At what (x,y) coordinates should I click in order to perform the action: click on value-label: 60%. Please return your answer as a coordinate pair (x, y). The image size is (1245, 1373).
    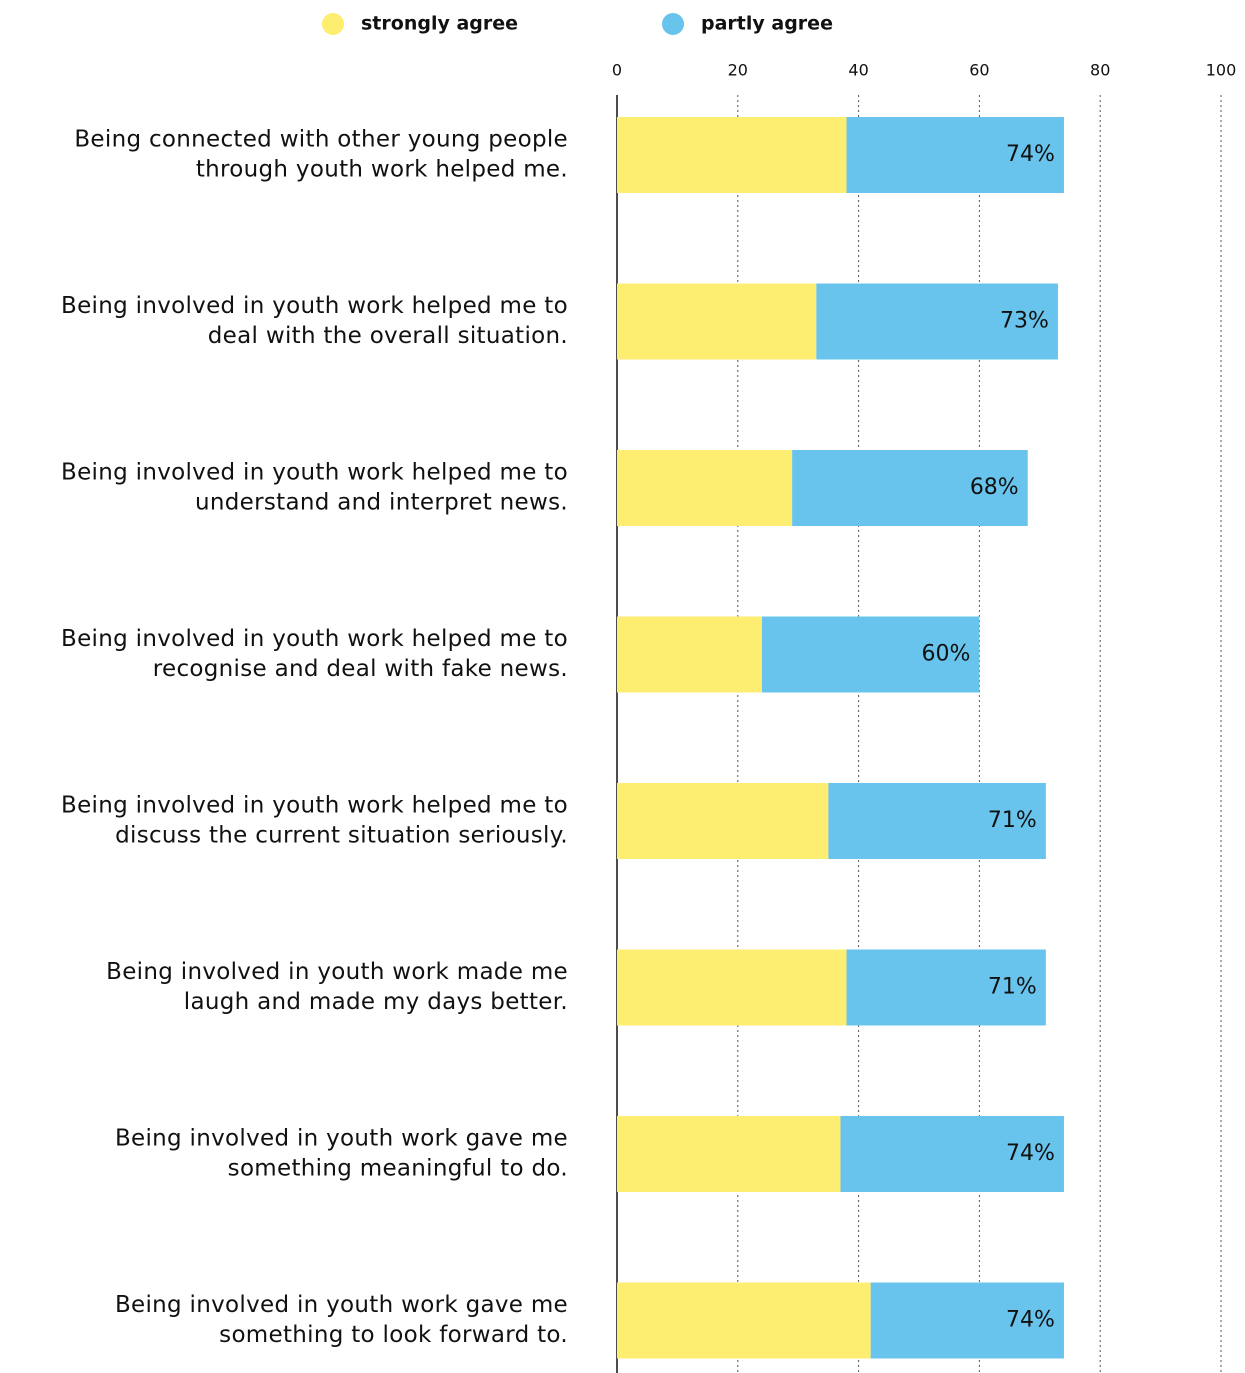
    Looking at the image, I should click on (945, 654).